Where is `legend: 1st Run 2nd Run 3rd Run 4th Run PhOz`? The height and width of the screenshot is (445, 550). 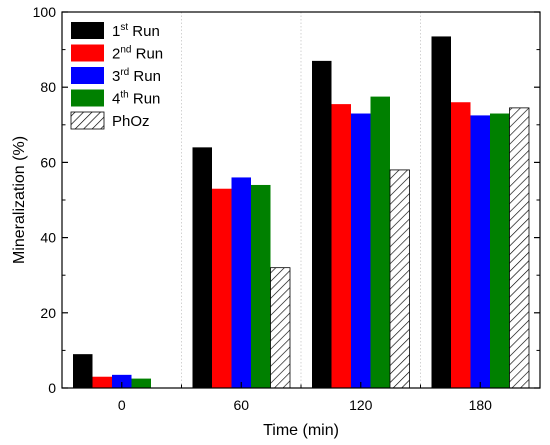
legend: 1st Run 2nd Run 3rd Run 4th Run PhOz is located at coordinates (116, 76).